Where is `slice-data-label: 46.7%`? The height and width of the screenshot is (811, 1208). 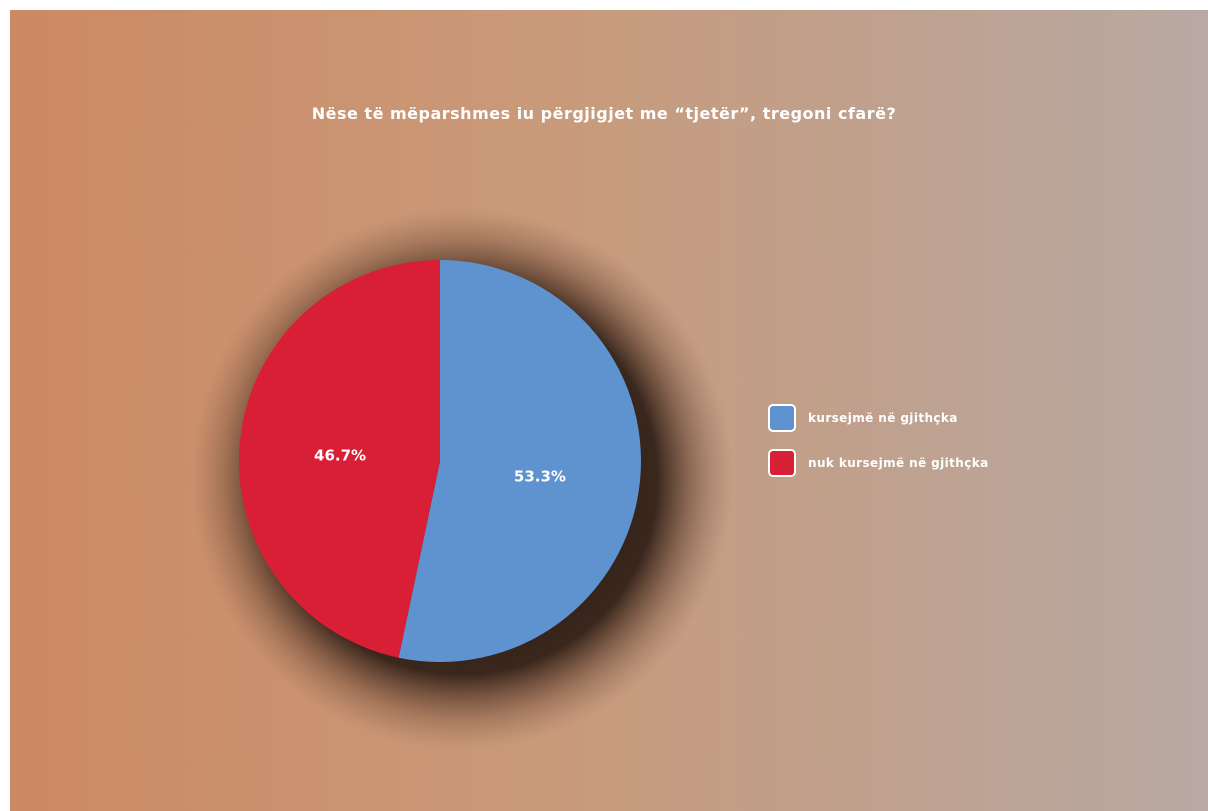
slice-data-label: 46.7% is located at coordinates (340, 456).